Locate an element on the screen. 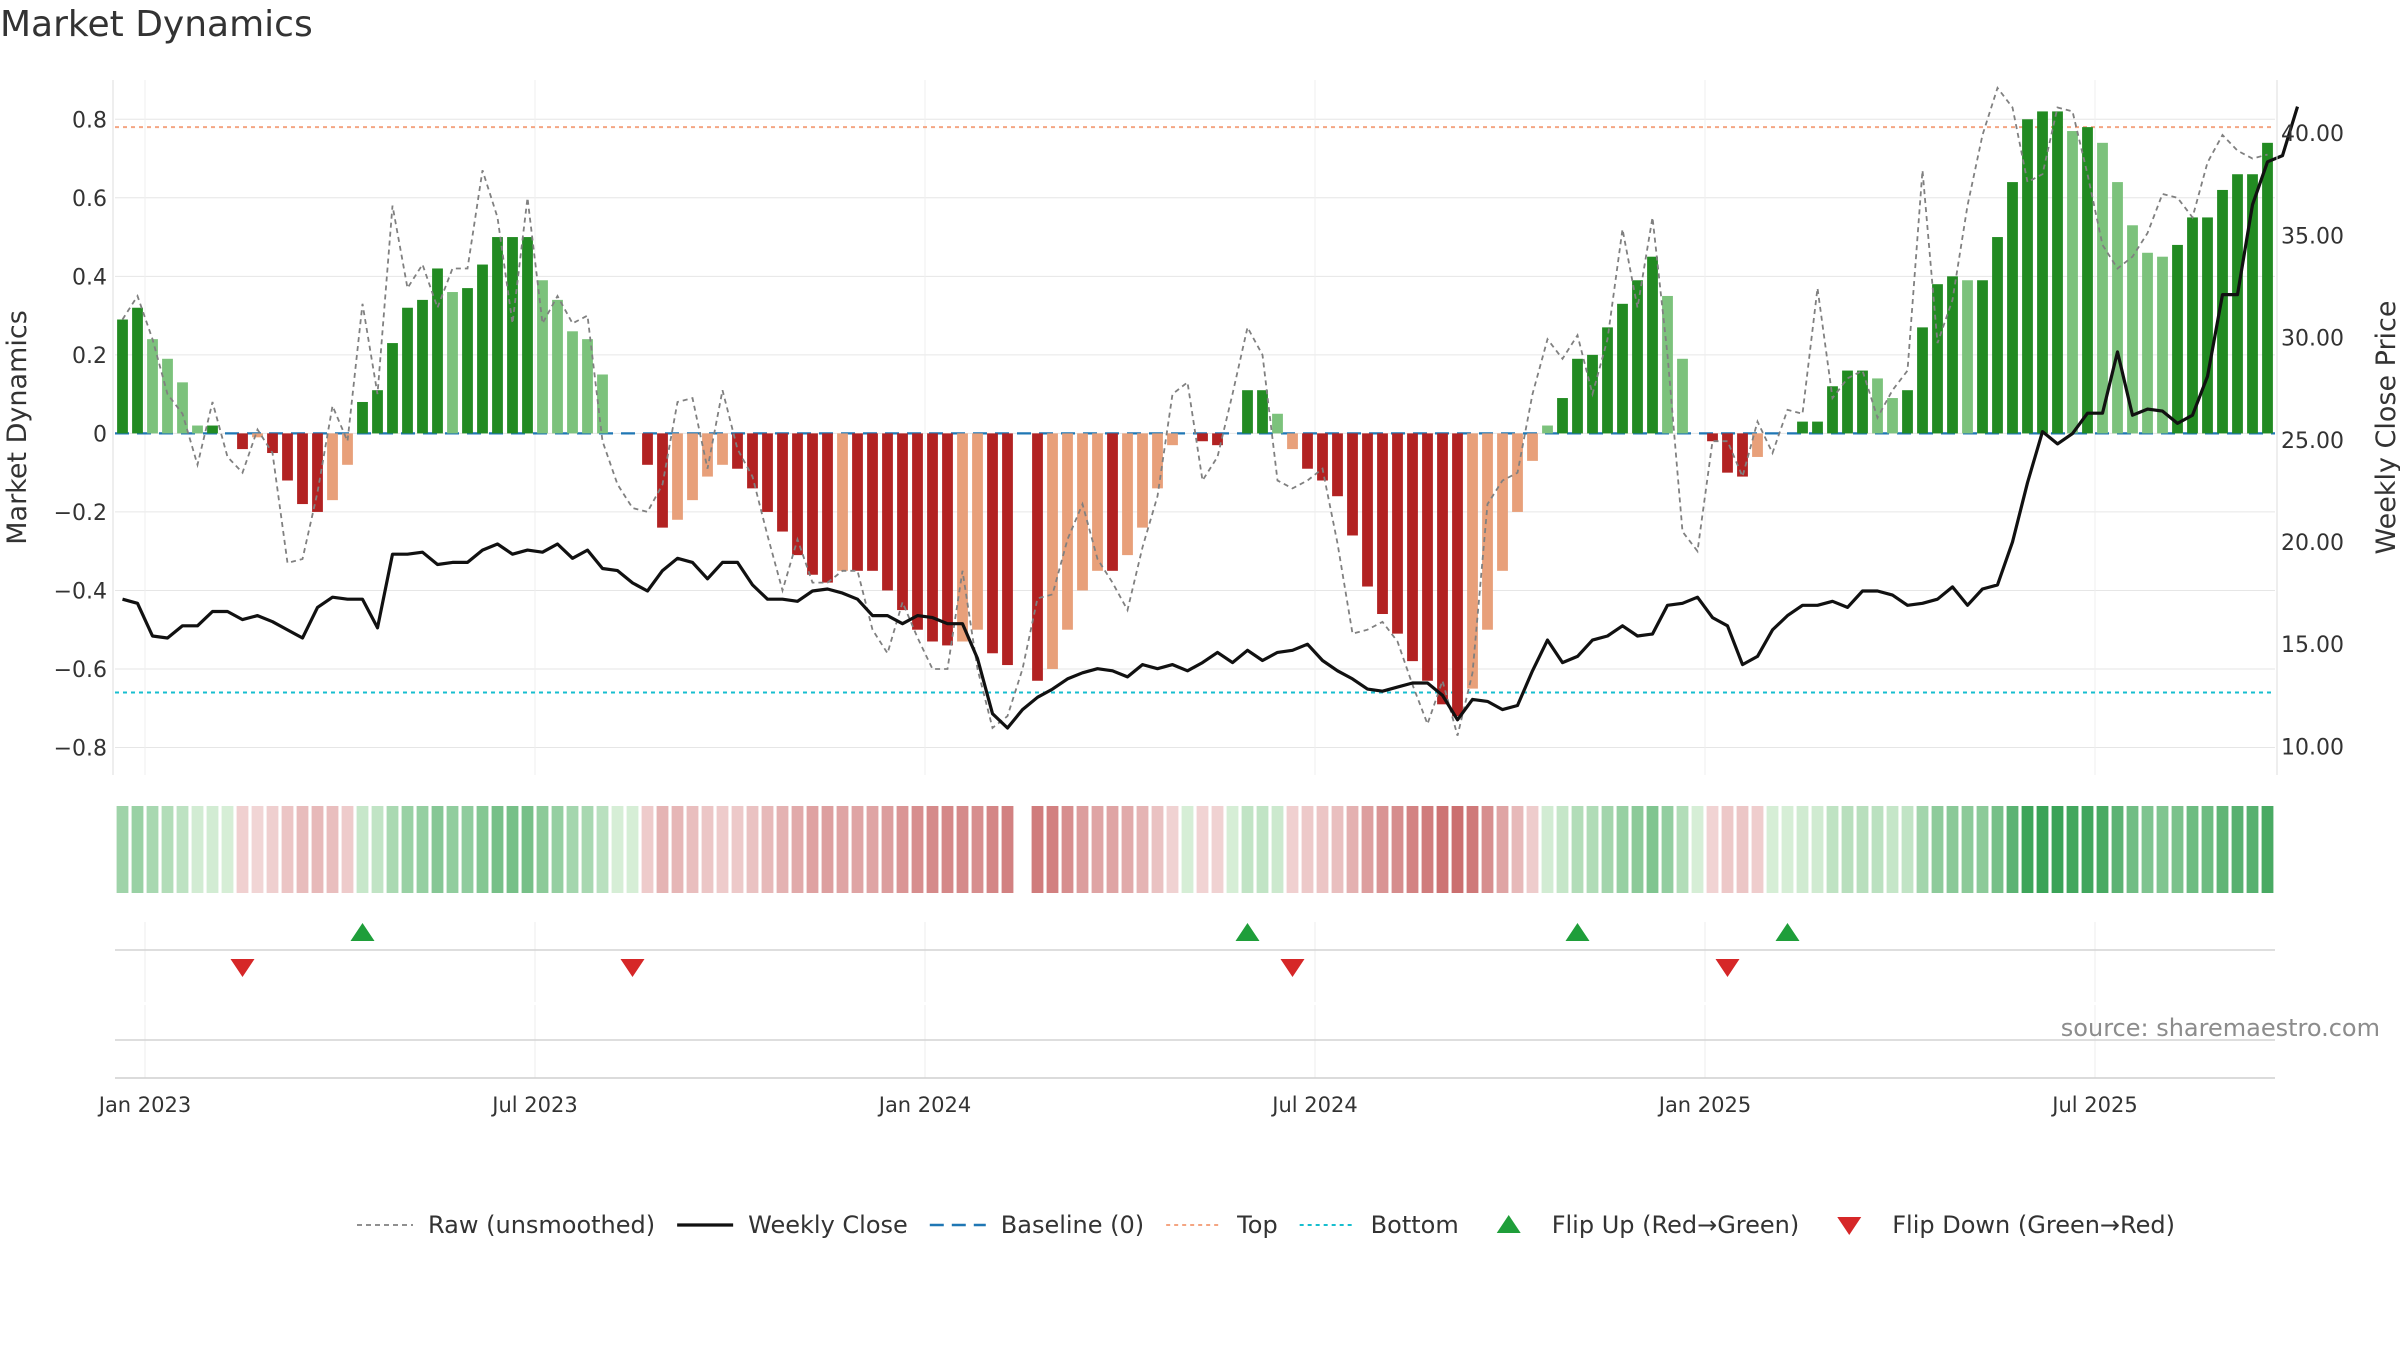  legend-swatch-flip-down is located at coordinates (1849, 1226).